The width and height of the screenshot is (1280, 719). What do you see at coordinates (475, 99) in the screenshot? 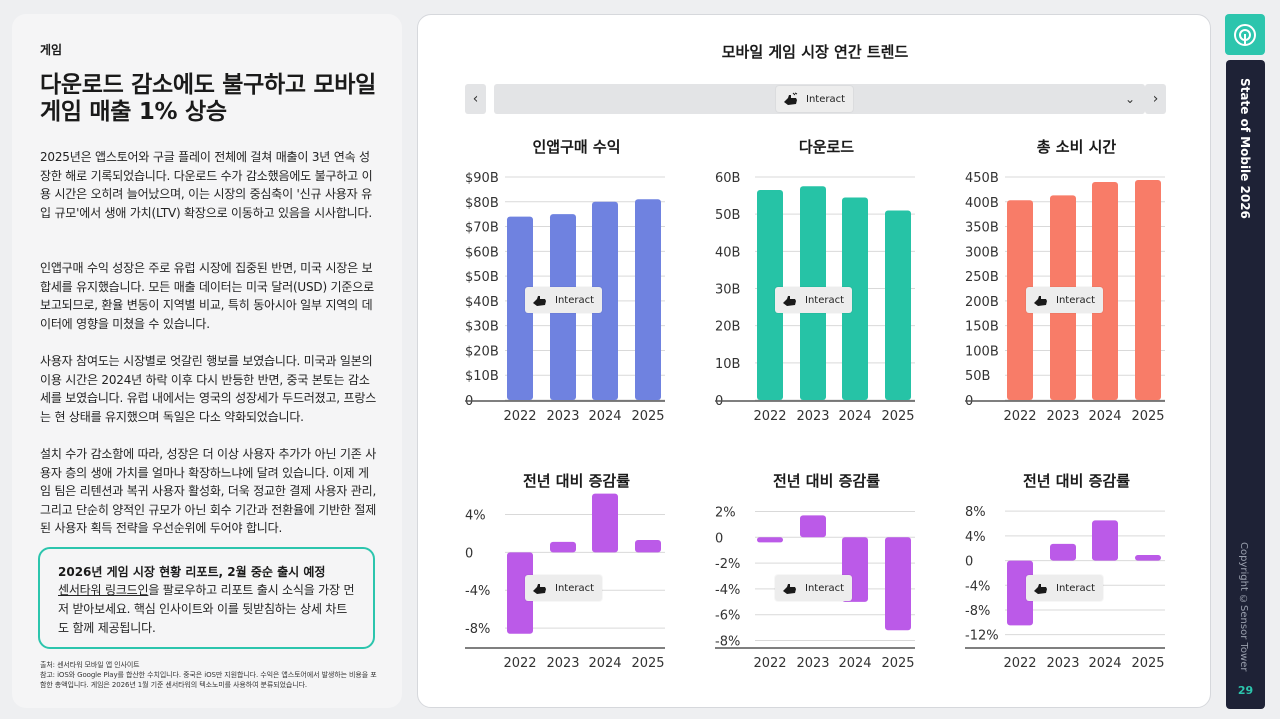
I see `prev-button: ‹` at bounding box center [475, 99].